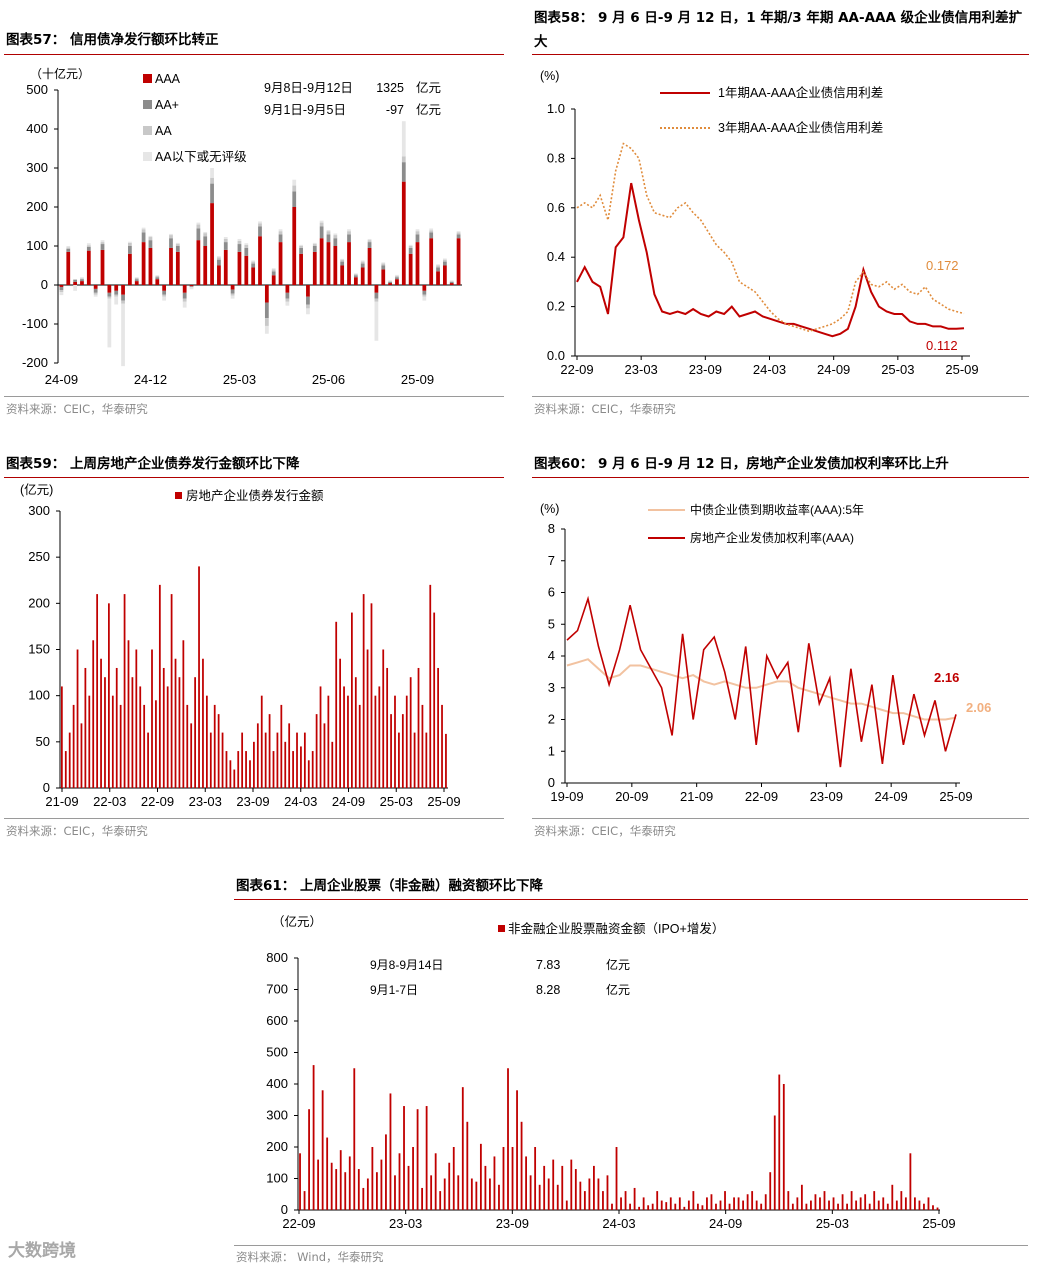 This screenshot has width=1039, height=1268. Describe the element at coordinates (428, 109) in the screenshot. I see `annotation-unit: 亿元` at that location.